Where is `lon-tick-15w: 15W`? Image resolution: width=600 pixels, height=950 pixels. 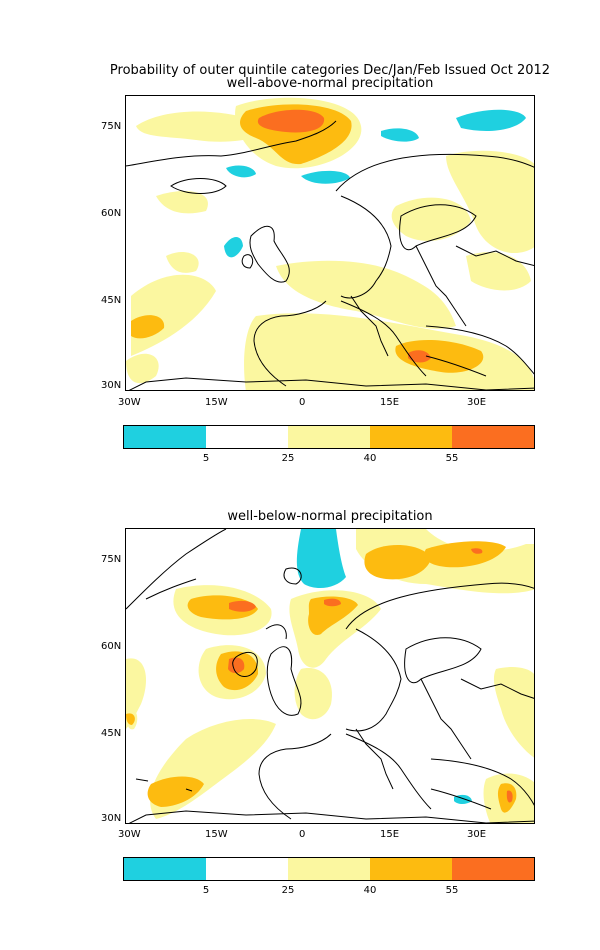
lon-tick-15w: 15W is located at coordinates (216, 402).